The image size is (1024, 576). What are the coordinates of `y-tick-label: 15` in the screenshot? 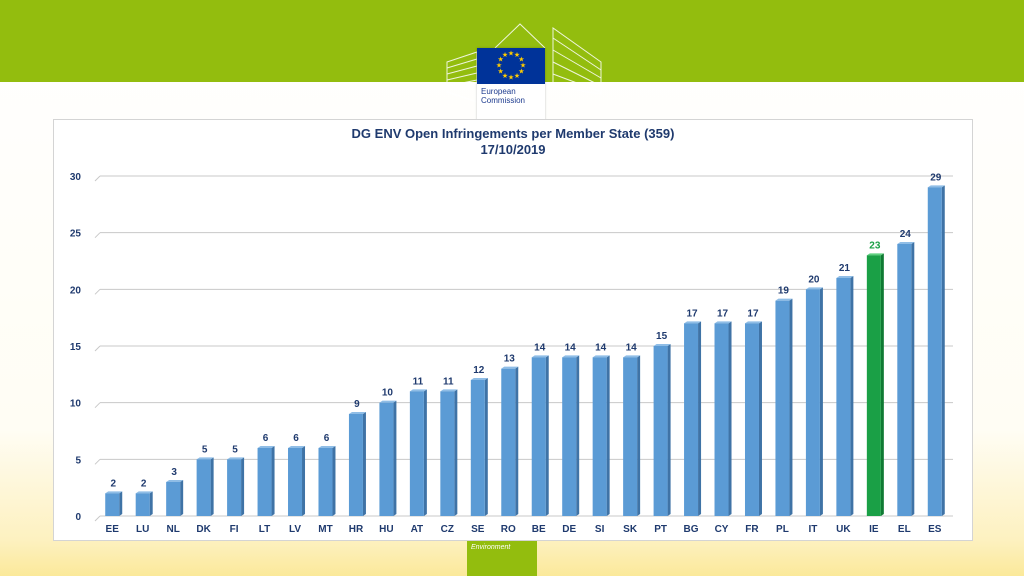 It's located at (76, 347).